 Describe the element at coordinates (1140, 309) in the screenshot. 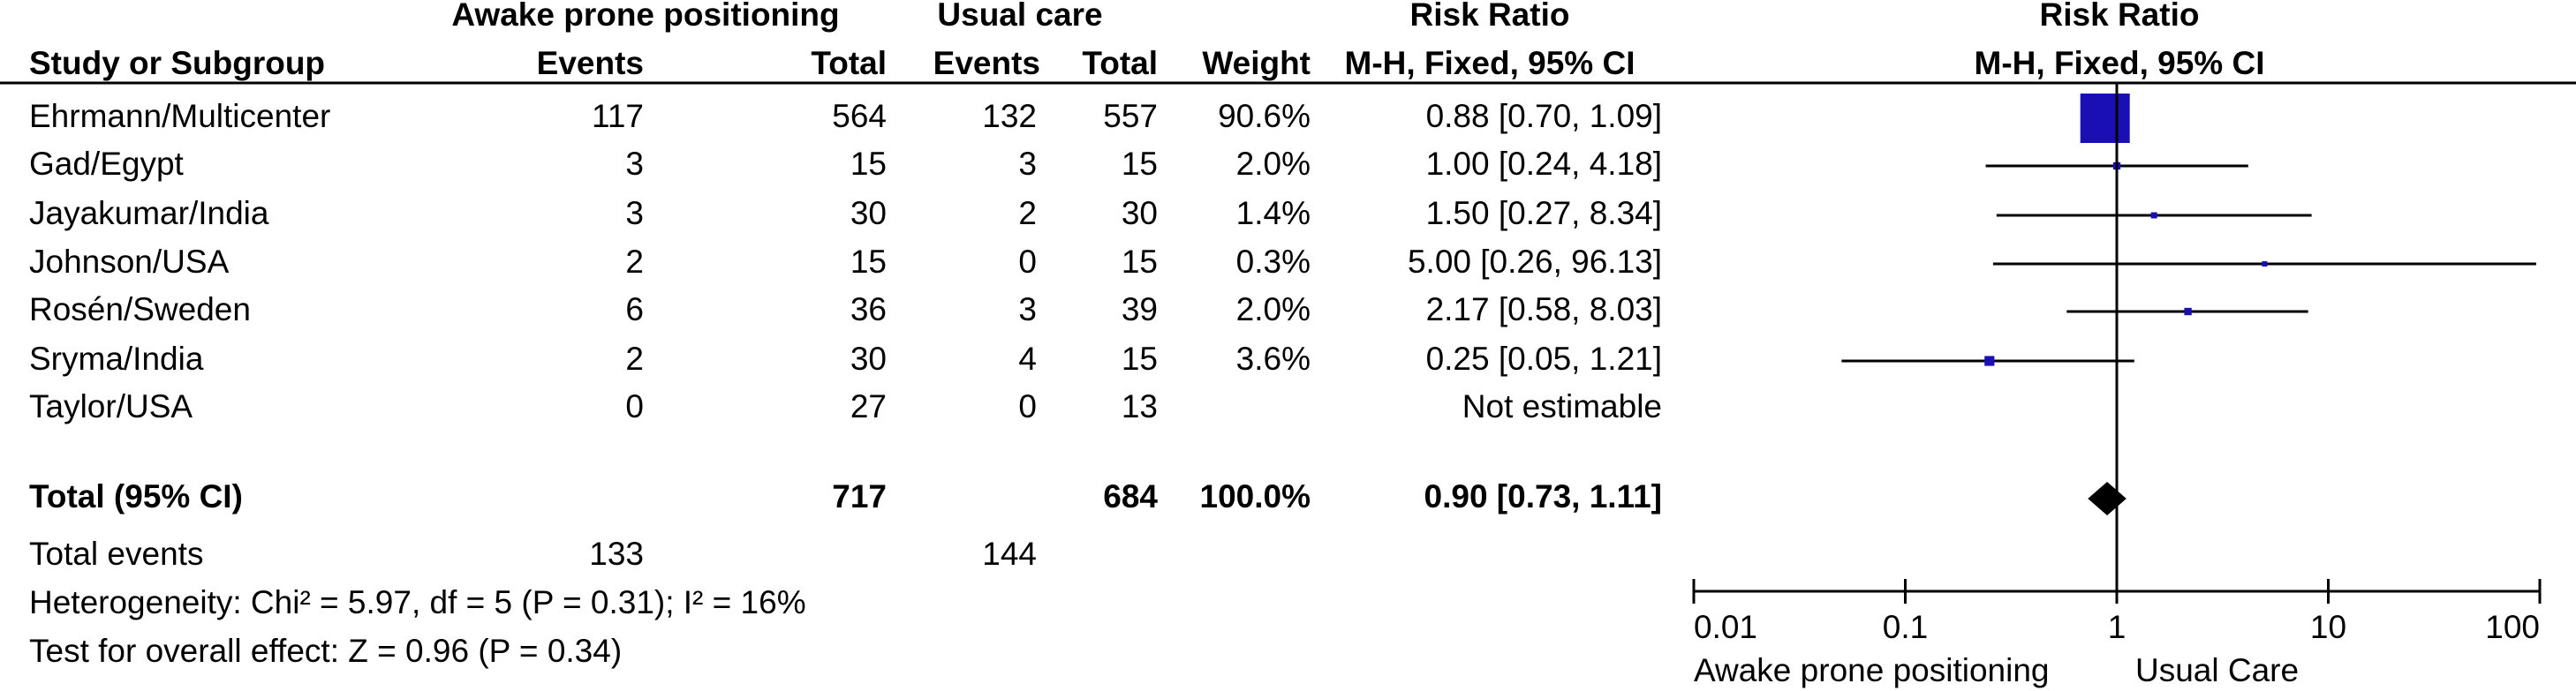

I see `cell: 39` at that location.